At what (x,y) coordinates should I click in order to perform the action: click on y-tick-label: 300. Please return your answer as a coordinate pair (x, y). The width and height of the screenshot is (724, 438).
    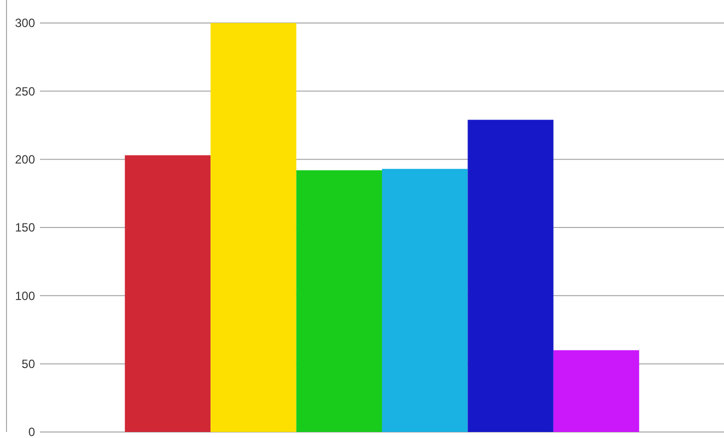
    Looking at the image, I should click on (25, 23).